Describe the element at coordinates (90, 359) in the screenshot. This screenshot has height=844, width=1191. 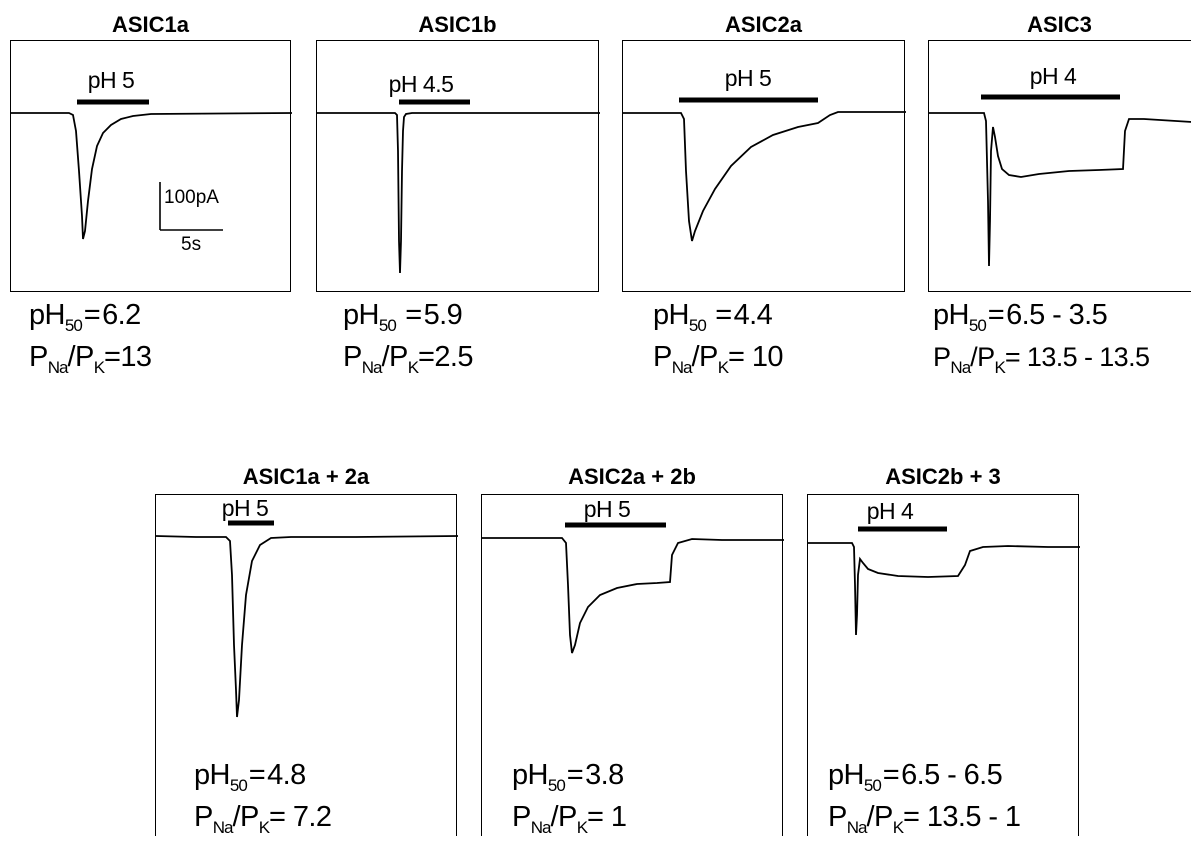
I see `permeability-ratio: PNa/PK=13` at that location.